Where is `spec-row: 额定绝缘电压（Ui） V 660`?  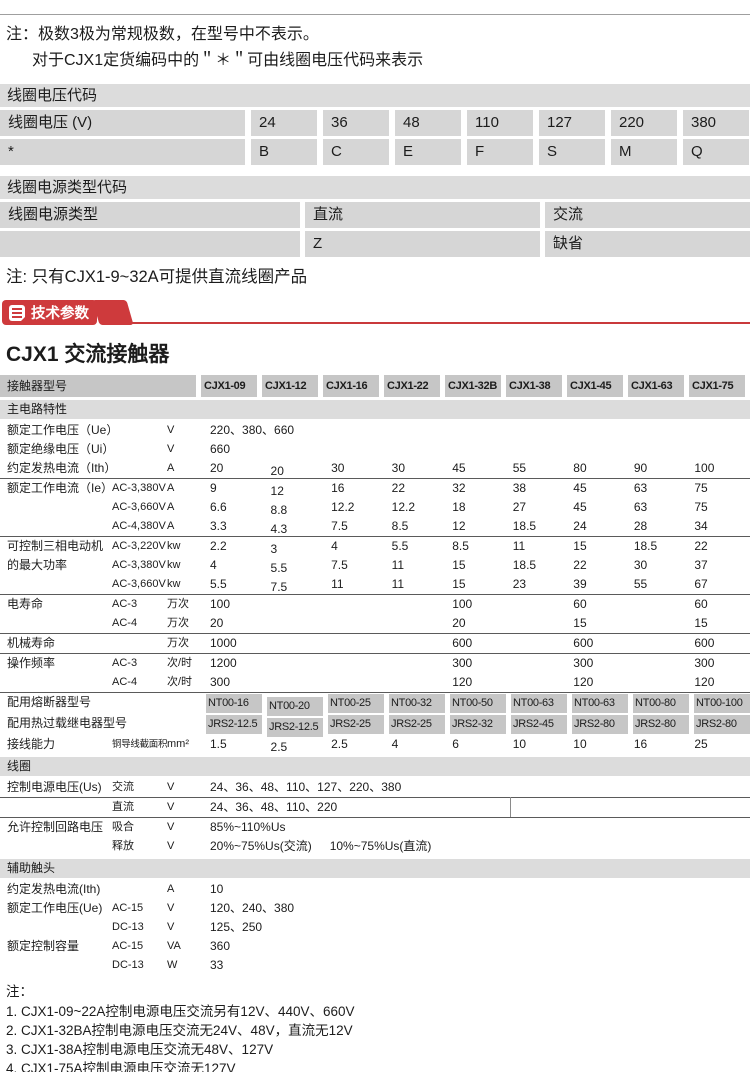 spec-row: 额定绝缘电压（Ui） V 660 is located at coordinates (375, 449).